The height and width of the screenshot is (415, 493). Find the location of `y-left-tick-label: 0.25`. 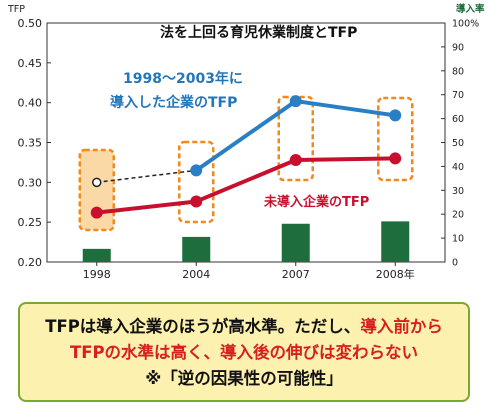

y-left-tick-label: 0.25 is located at coordinates (30, 222).